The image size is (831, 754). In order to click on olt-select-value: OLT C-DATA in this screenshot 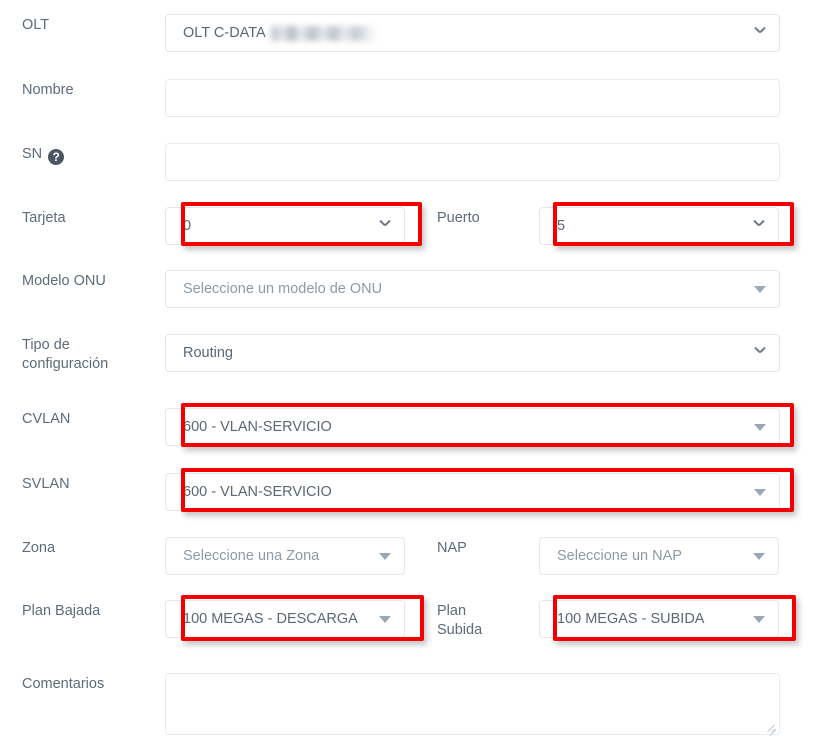, I will do `click(224, 32)`.